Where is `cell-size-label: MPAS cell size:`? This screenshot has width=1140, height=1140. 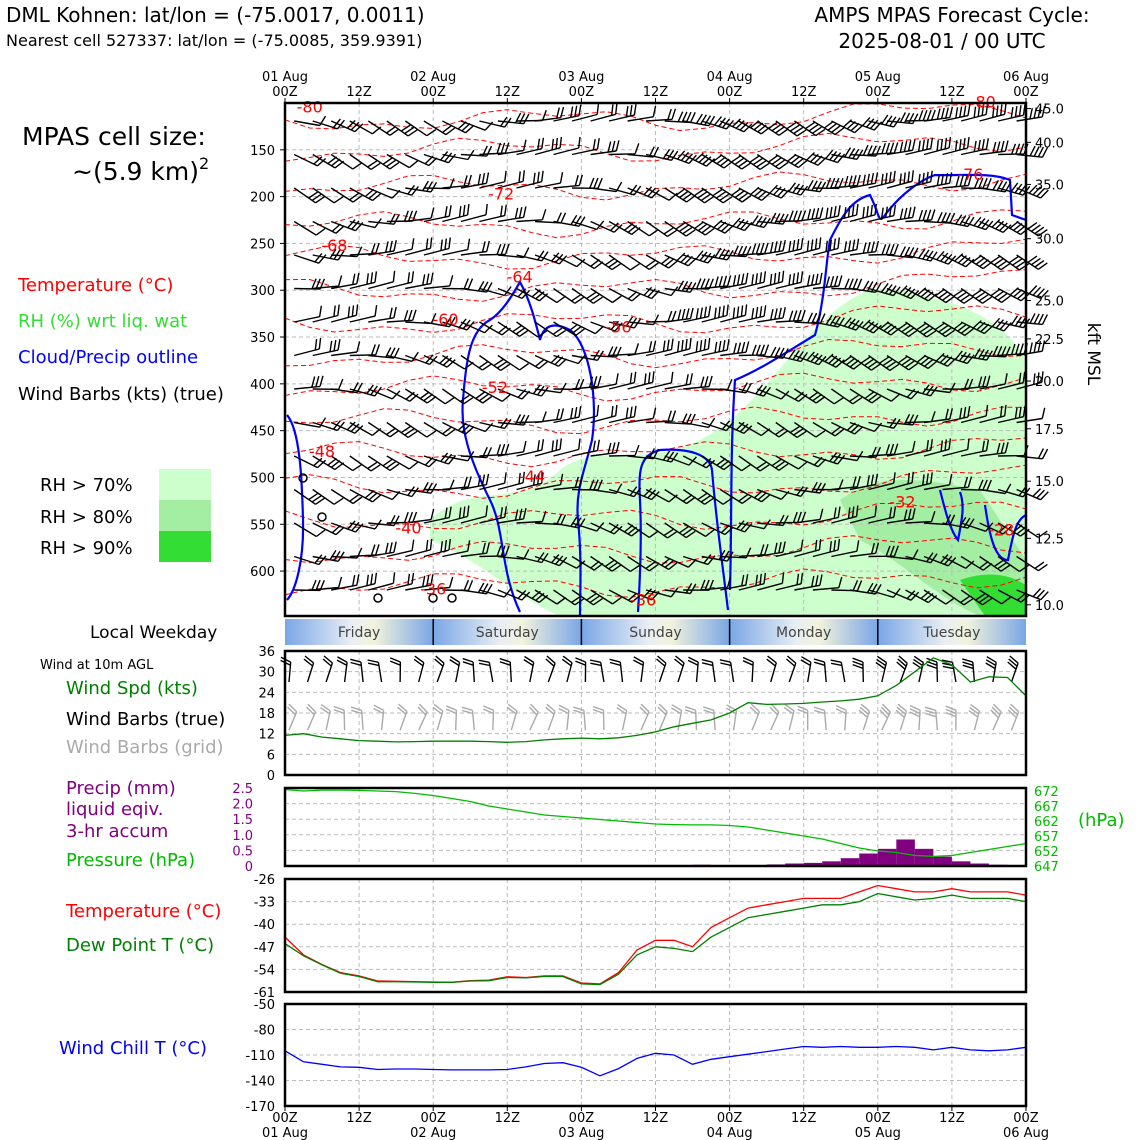 cell-size-label: MPAS cell size: is located at coordinates (114, 136).